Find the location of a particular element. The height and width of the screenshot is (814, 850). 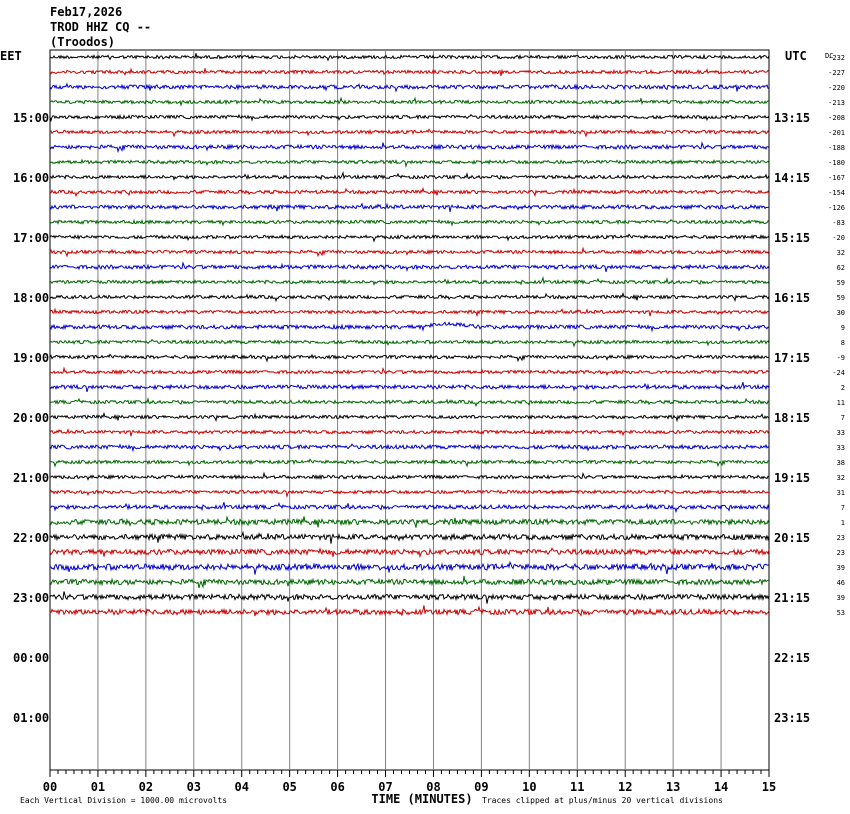

dc-offset: -213 is located at coordinates (836, 103).